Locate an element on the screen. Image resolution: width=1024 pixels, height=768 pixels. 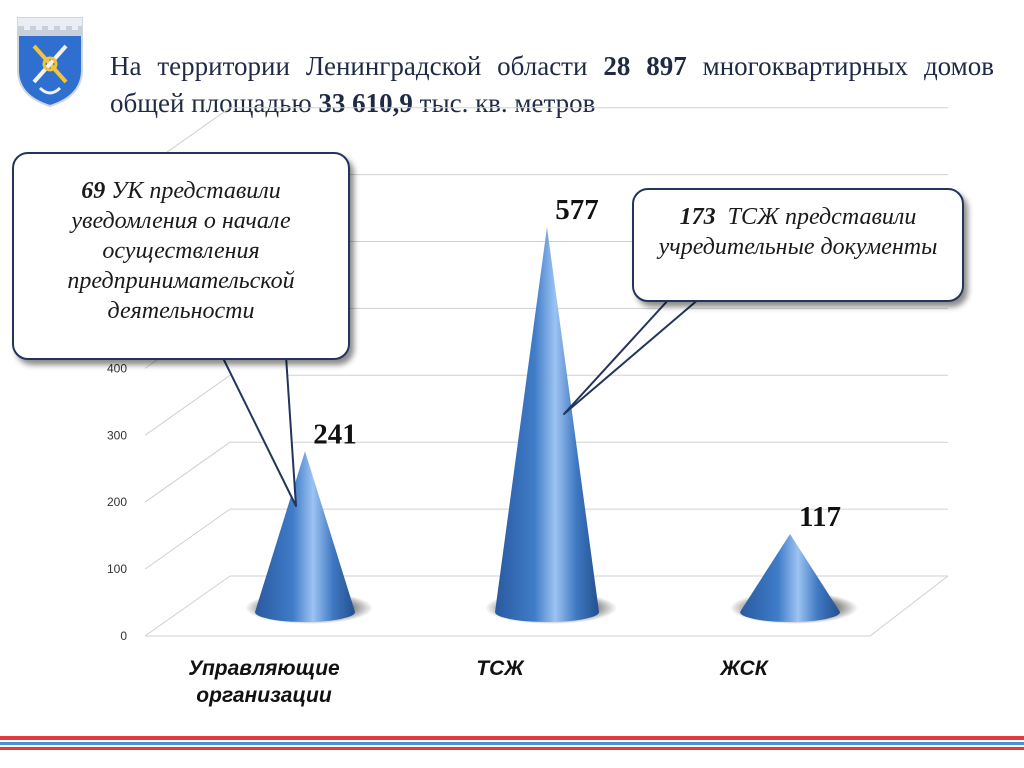
footer-stripe-blue is located at coordinates (512, 743).